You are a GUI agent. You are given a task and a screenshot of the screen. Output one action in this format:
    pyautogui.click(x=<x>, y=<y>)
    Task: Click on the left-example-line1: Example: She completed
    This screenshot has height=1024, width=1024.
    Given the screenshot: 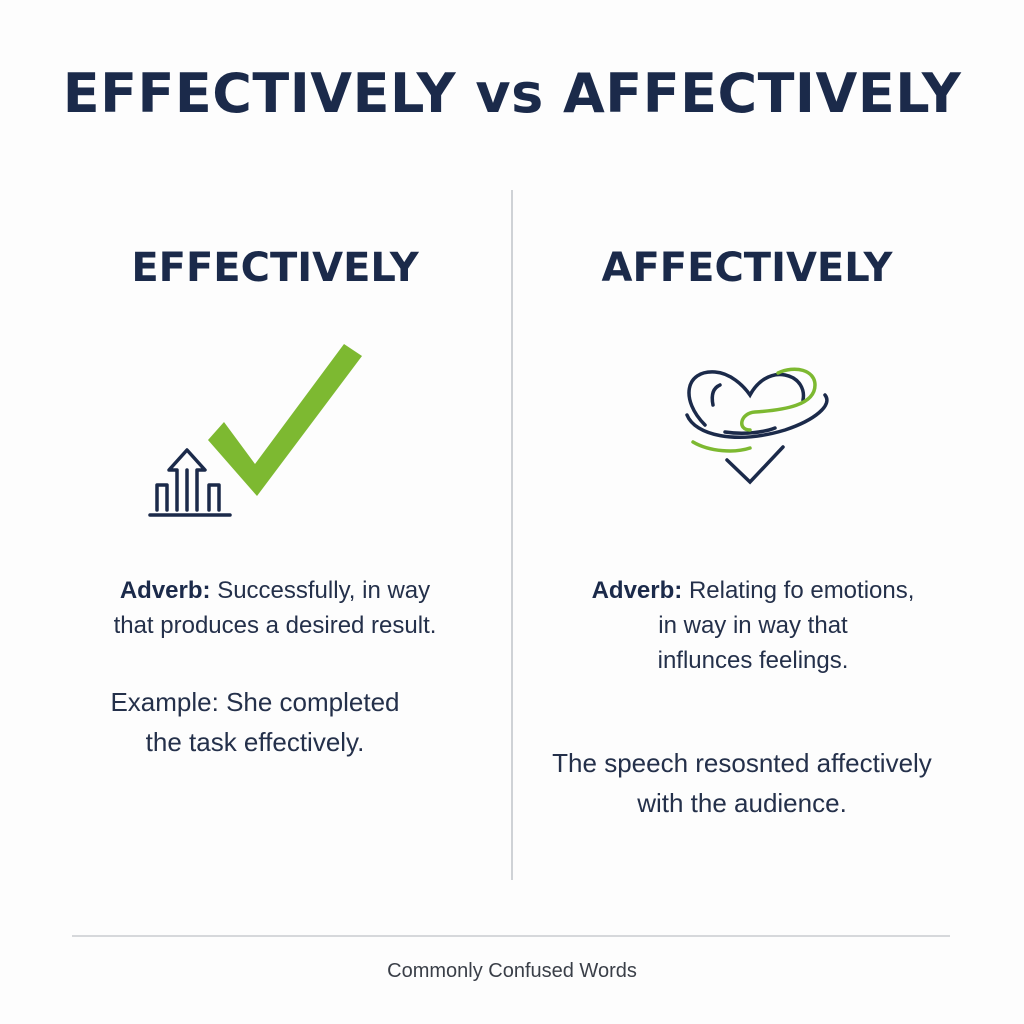 What is the action you would take?
    pyautogui.click(x=255, y=702)
    